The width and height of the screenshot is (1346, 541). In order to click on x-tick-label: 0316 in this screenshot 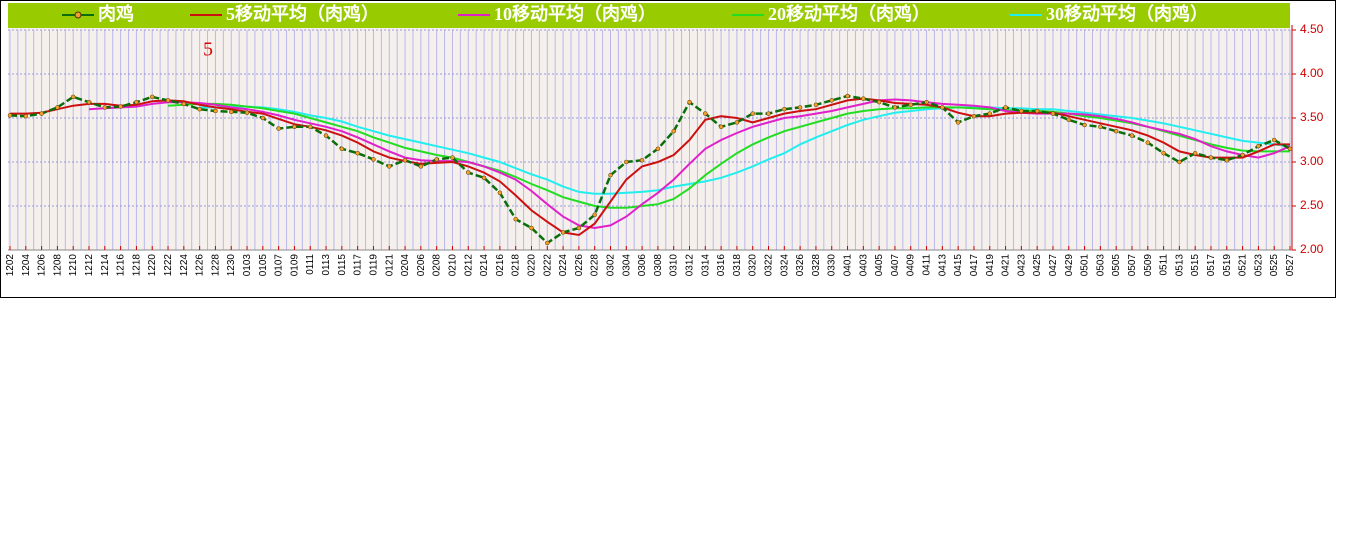, I will do `click(721, 265)`.